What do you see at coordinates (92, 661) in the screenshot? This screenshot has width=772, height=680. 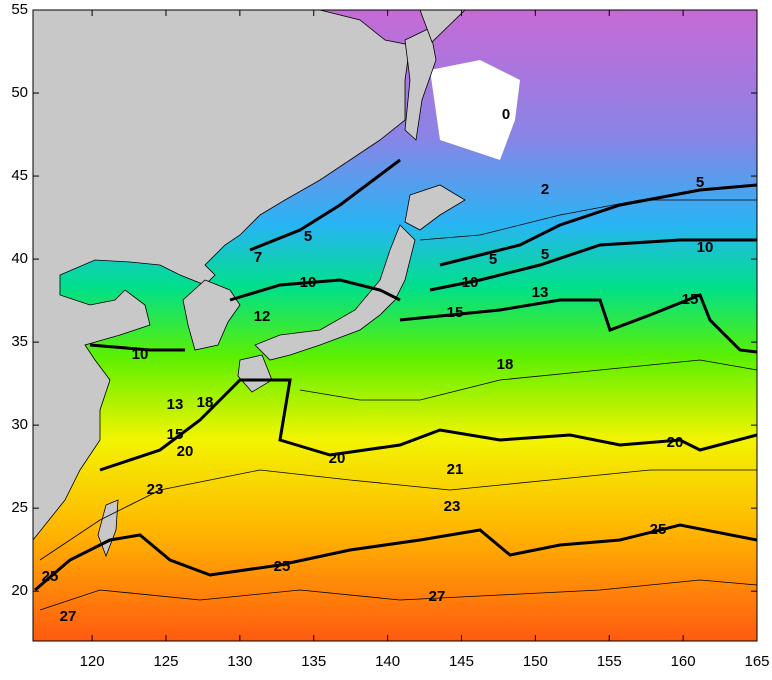 I see `x-tick-label: 120` at bounding box center [92, 661].